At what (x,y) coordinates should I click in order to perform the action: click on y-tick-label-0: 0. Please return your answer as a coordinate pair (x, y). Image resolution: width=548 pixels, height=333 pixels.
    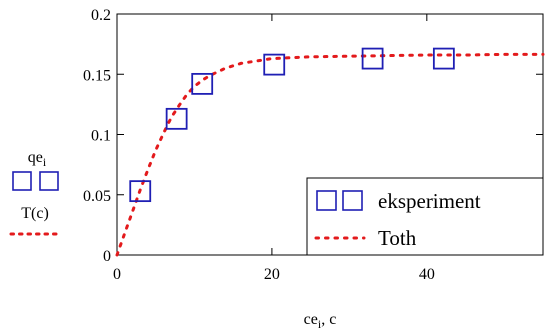
    Looking at the image, I should click on (107, 256).